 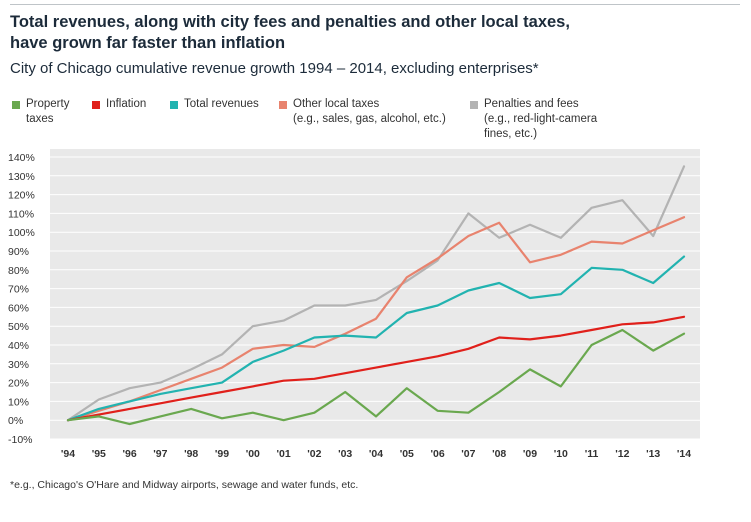 I want to click on x-tick-label: '94, so click(x=68, y=454).